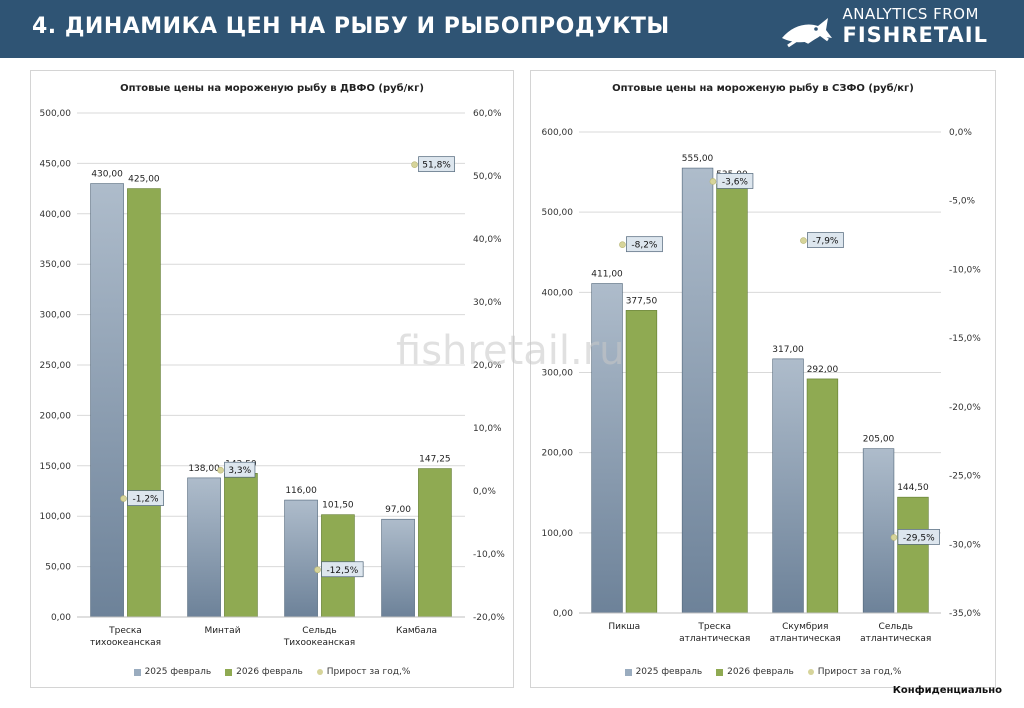  Describe the element at coordinates (915, 26) in the screenshot. I see `brand: ANALYTICS FROM FISHRETAIL` at that location.